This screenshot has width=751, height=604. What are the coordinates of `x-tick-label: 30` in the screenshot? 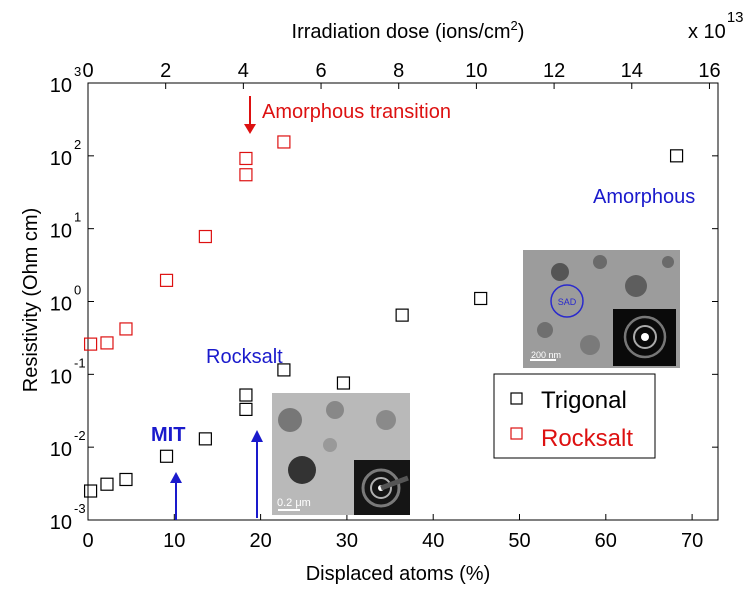 It's located at (347, 541).